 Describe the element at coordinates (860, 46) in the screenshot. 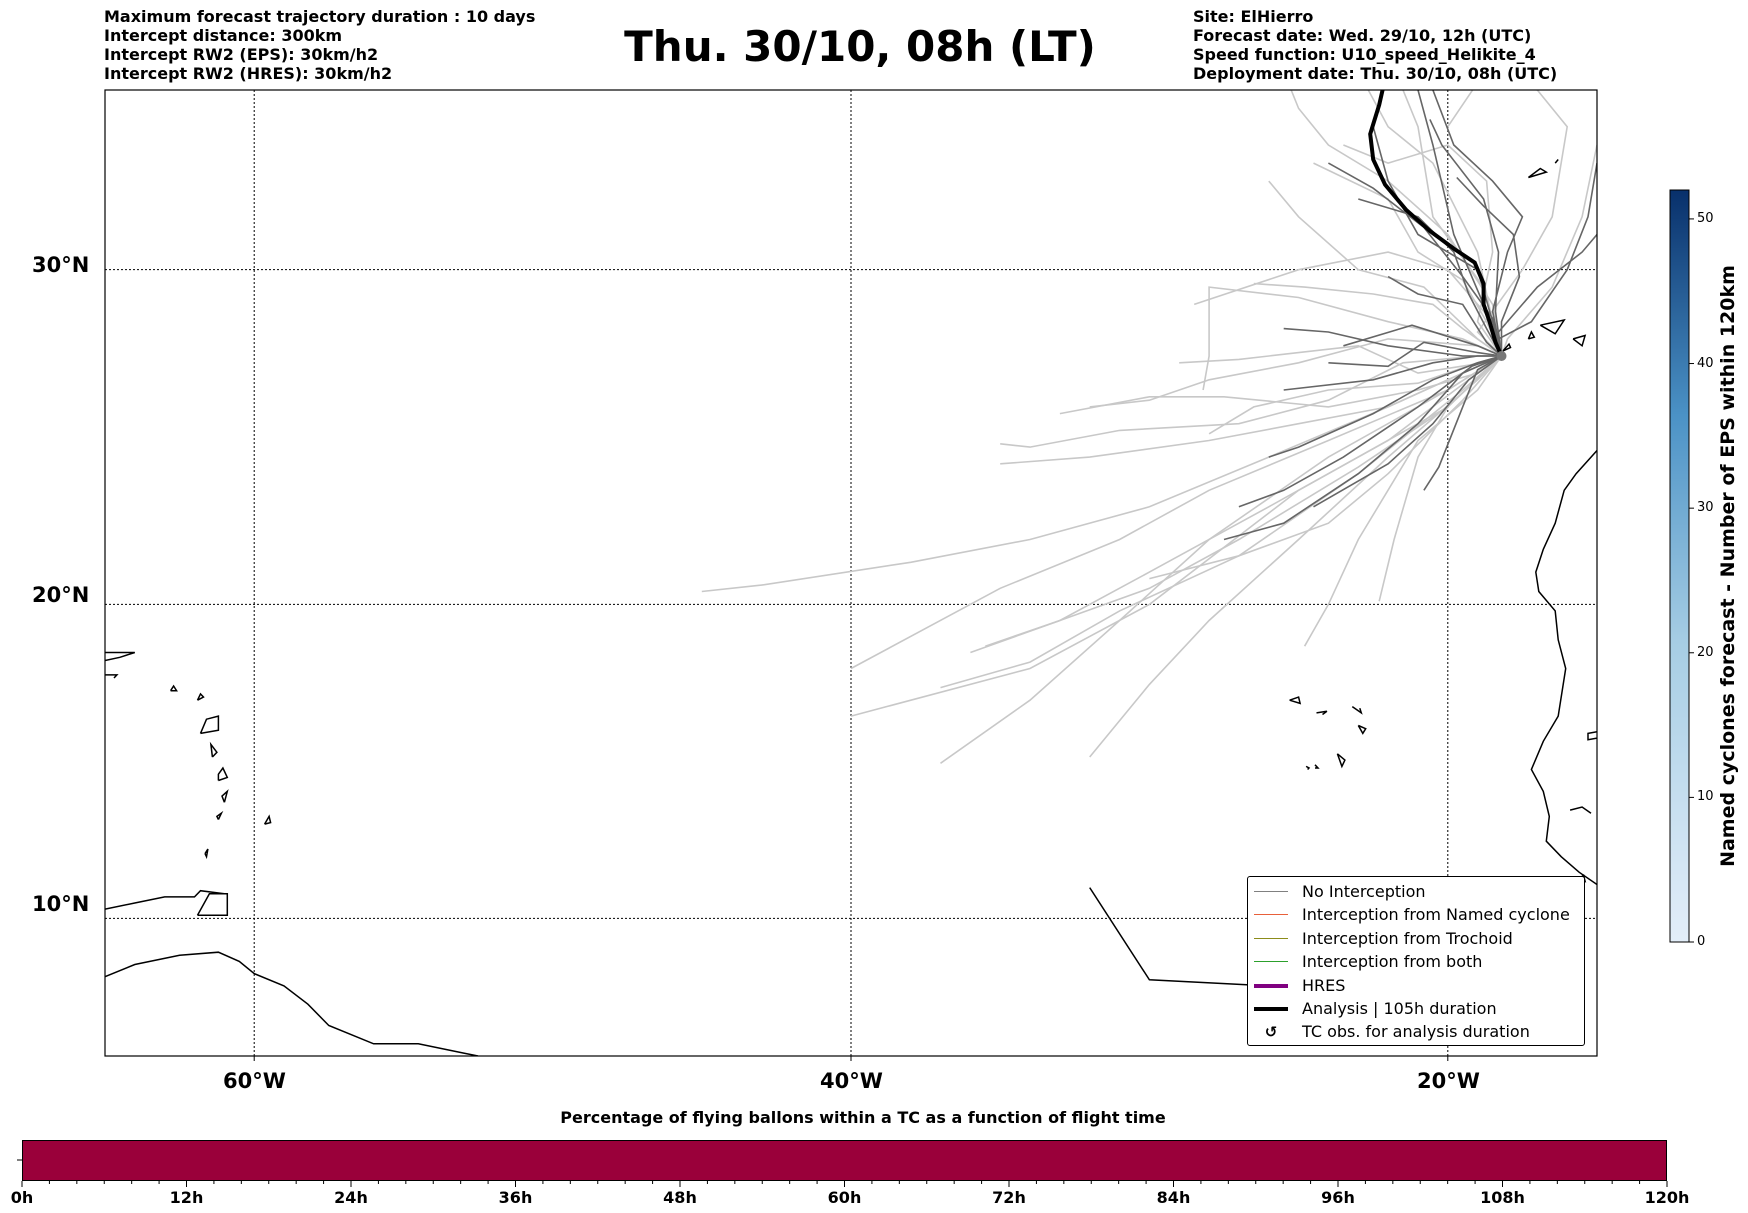

I see `page-title: Thu. 30/10, 08h (LT)` at that location.